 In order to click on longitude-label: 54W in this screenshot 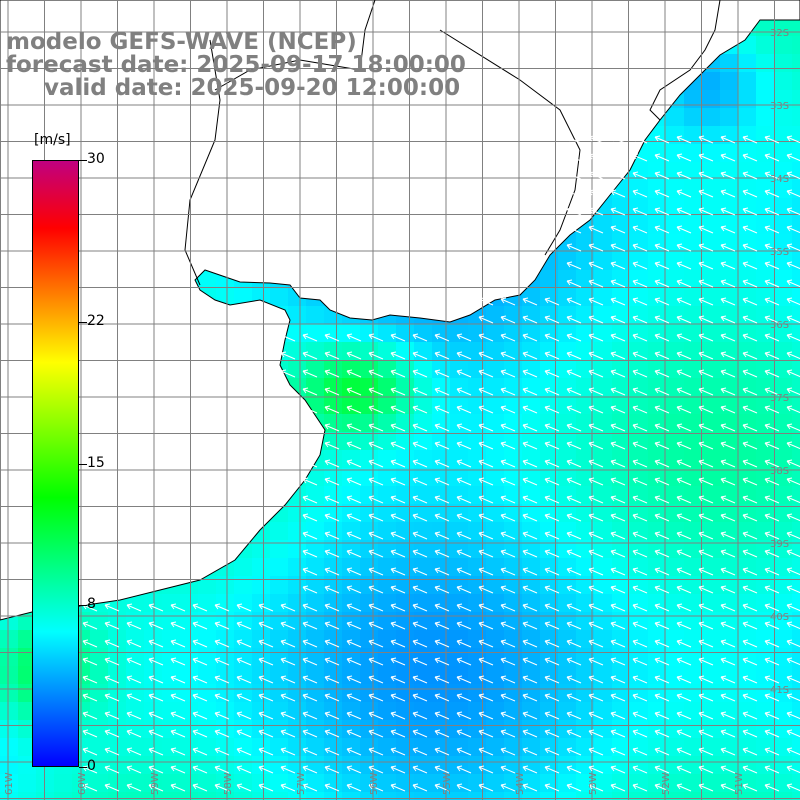, I will do `click(520, 783)`.